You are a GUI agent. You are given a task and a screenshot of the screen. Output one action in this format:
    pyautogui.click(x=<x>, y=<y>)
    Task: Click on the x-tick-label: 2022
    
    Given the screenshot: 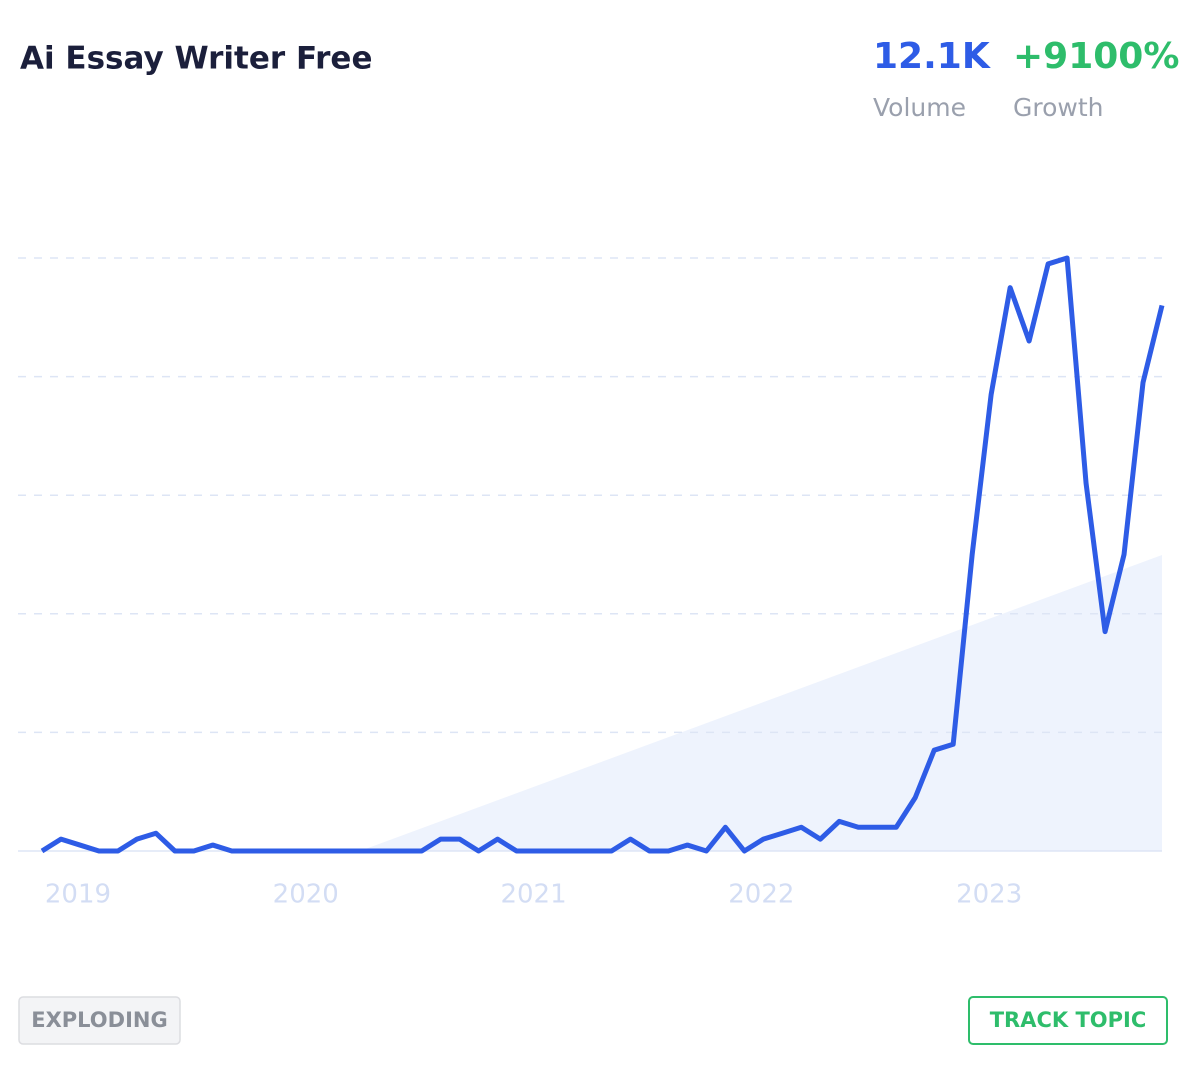 What is the action you would take?
    pyautogui.click(x=761, y=895)
    